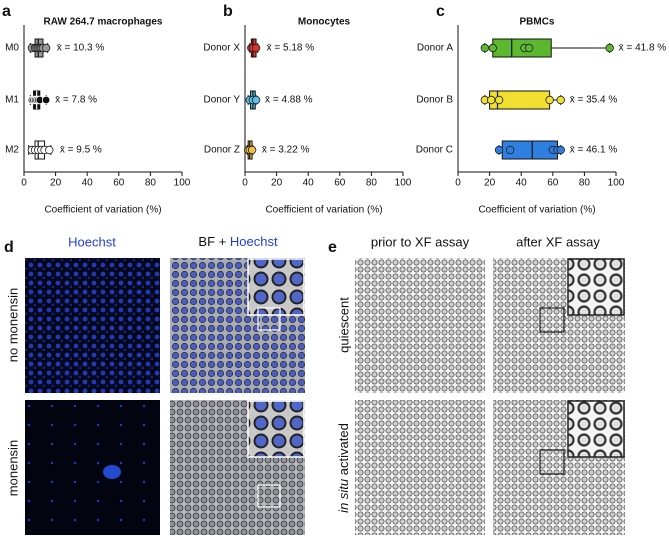 The width and height of the screenshot is (669, 536). Describe the element at coordinates (643, 48) in the screenshot. I see `mean-label: x̄ = 41.8 %` at that location.